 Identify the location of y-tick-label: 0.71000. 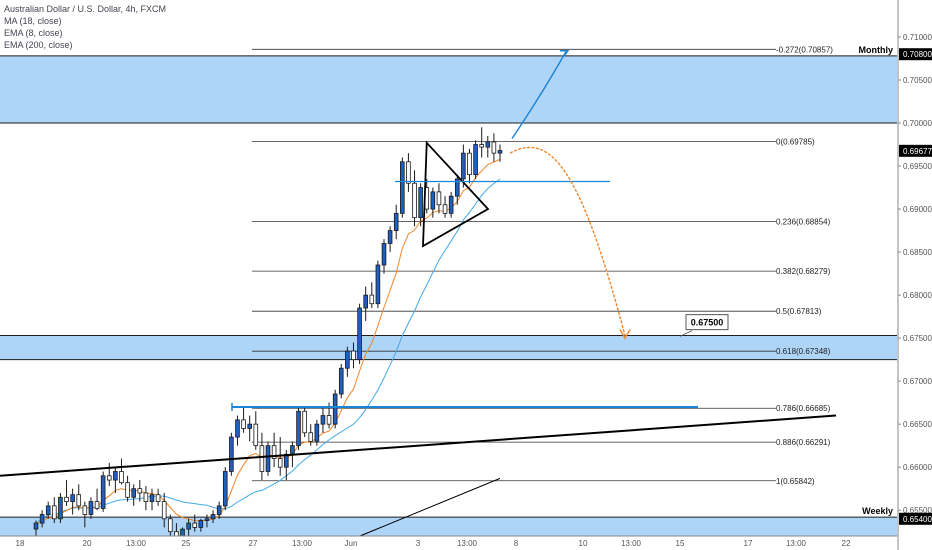
(917, 37).